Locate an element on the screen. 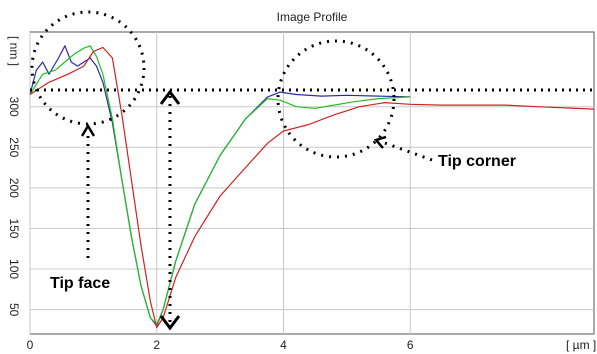 The width and height of the screenshot is (597, 354). tip-corner-arrow-line is located at coordinates (407, 151).